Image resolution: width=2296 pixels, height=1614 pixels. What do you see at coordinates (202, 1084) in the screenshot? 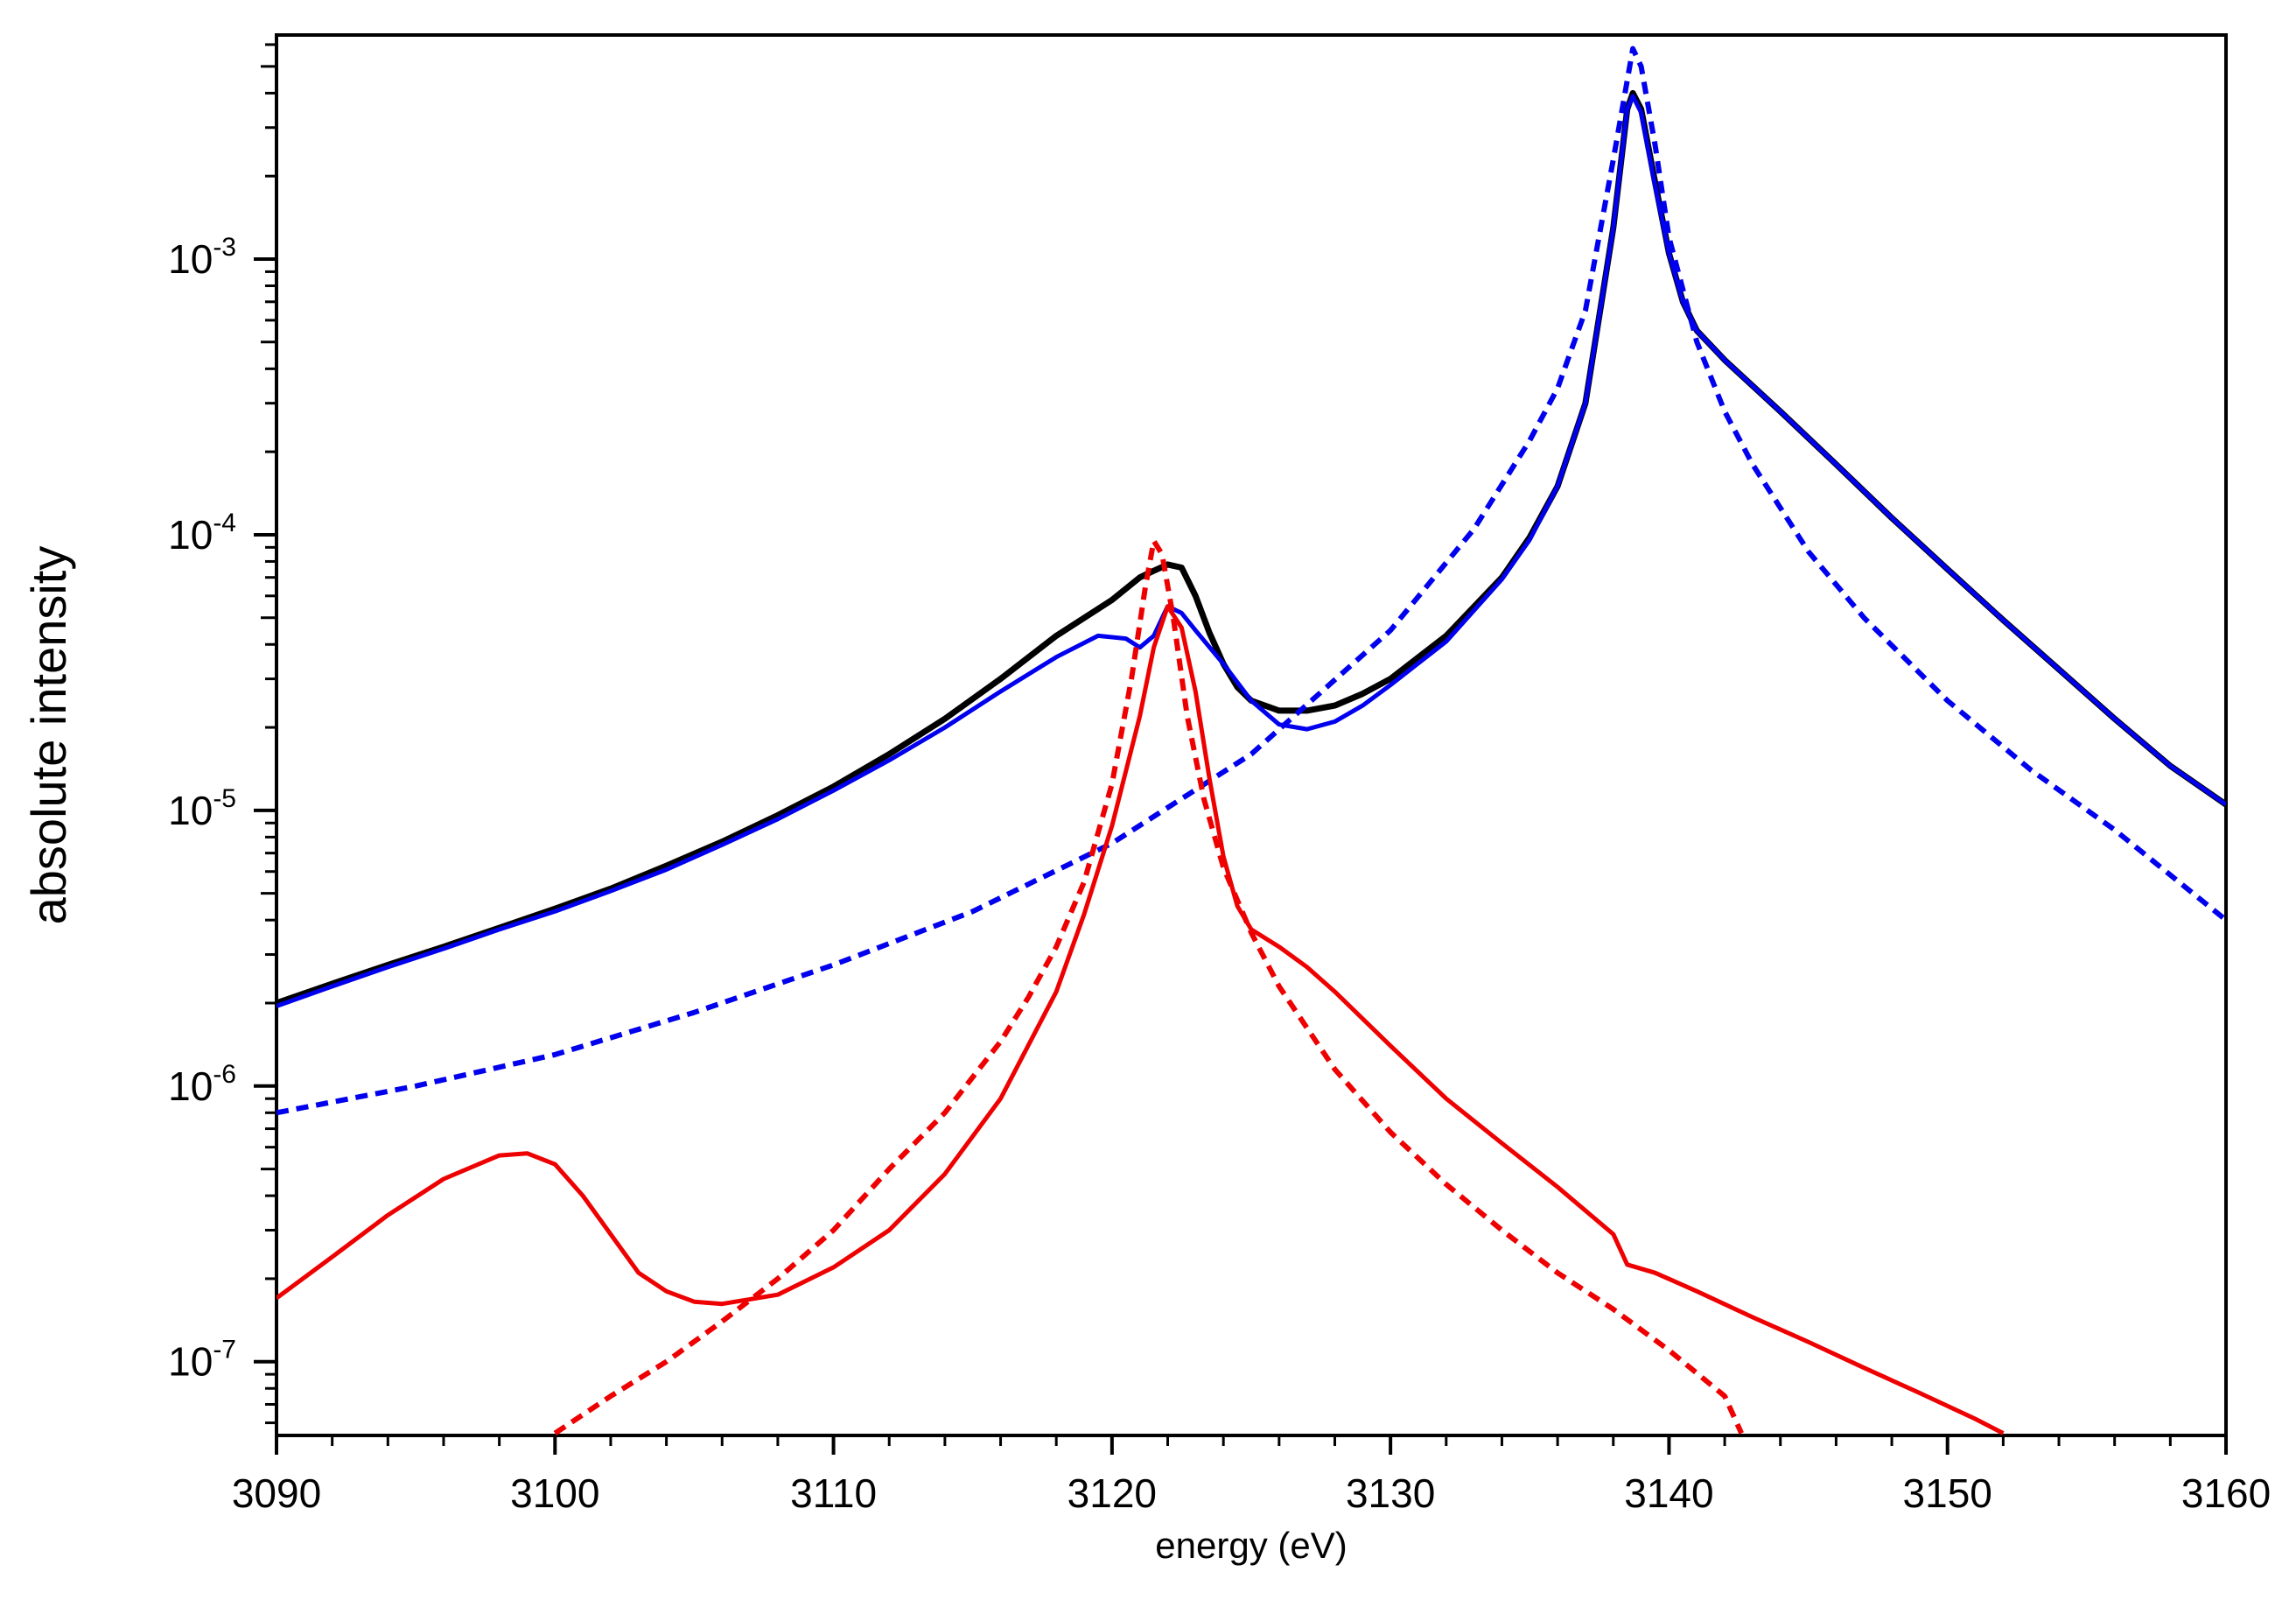
I see `y-tick-label: 10⁻⁶` at bounding box center [202, 1084].